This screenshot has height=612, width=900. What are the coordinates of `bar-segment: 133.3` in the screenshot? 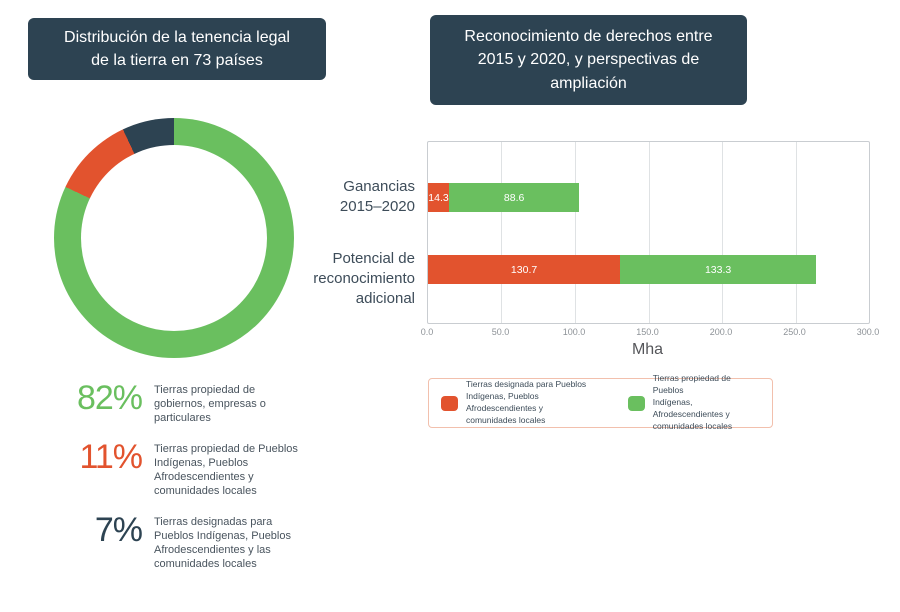 It's located at (718, 269).